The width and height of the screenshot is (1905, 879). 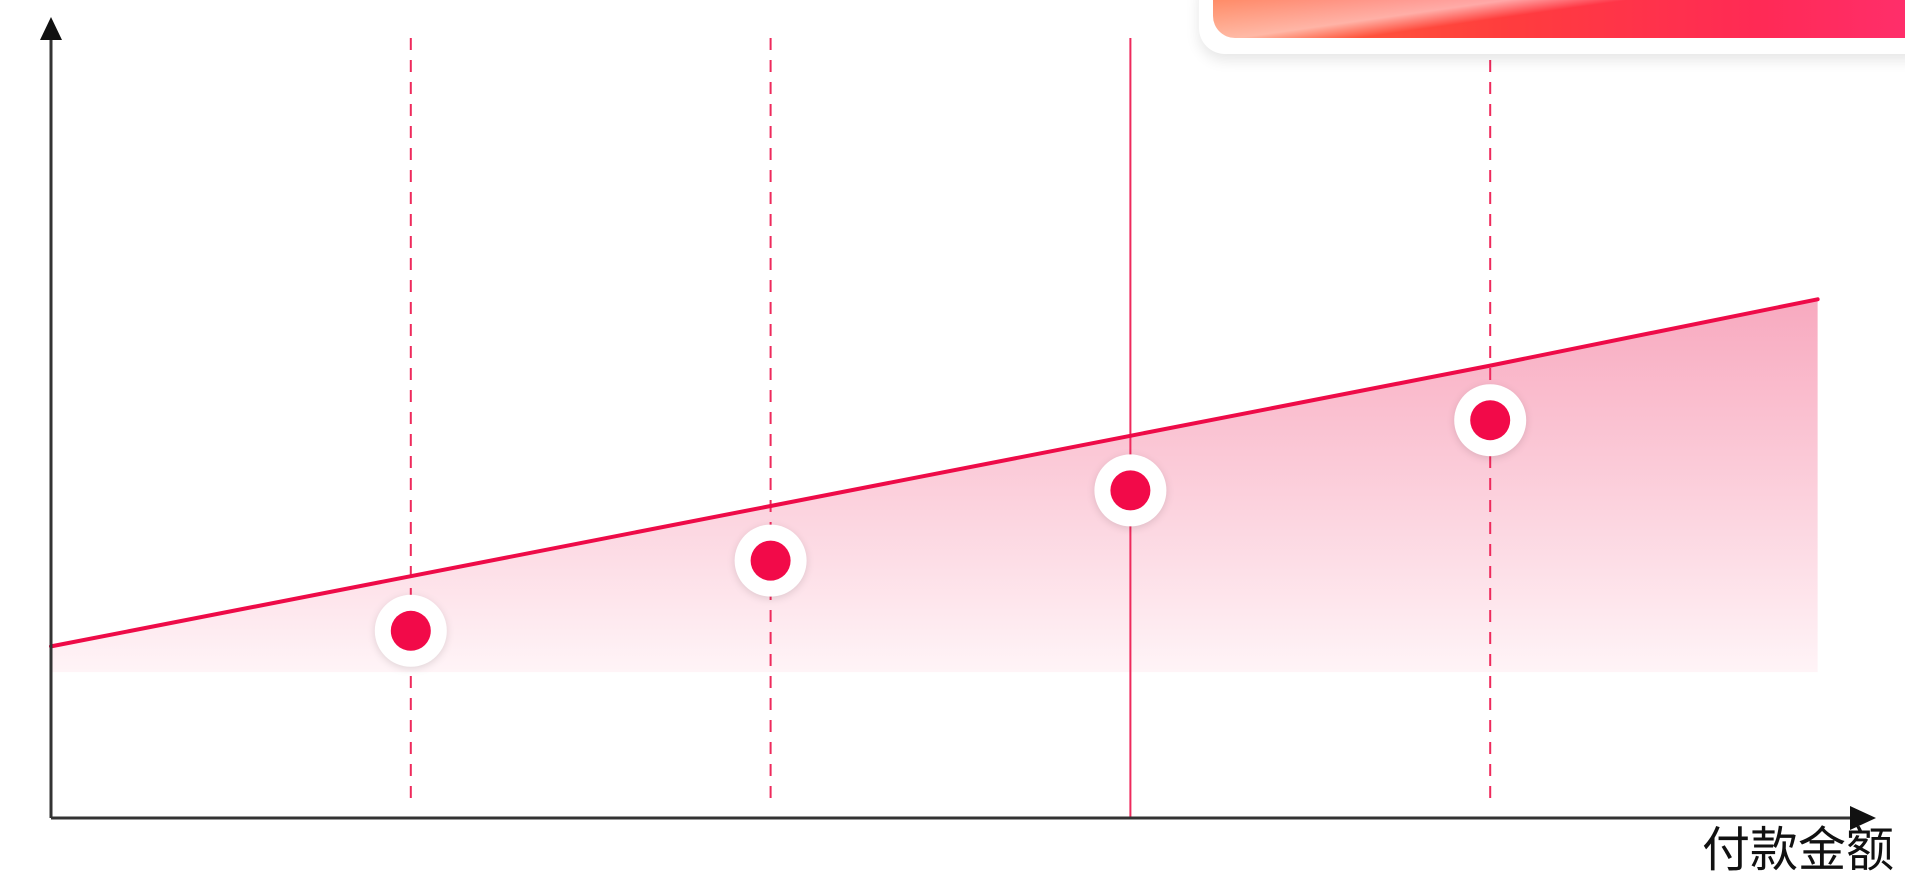 I want to click on x-axis-arrow-icon, so click(x=1863, y=818).